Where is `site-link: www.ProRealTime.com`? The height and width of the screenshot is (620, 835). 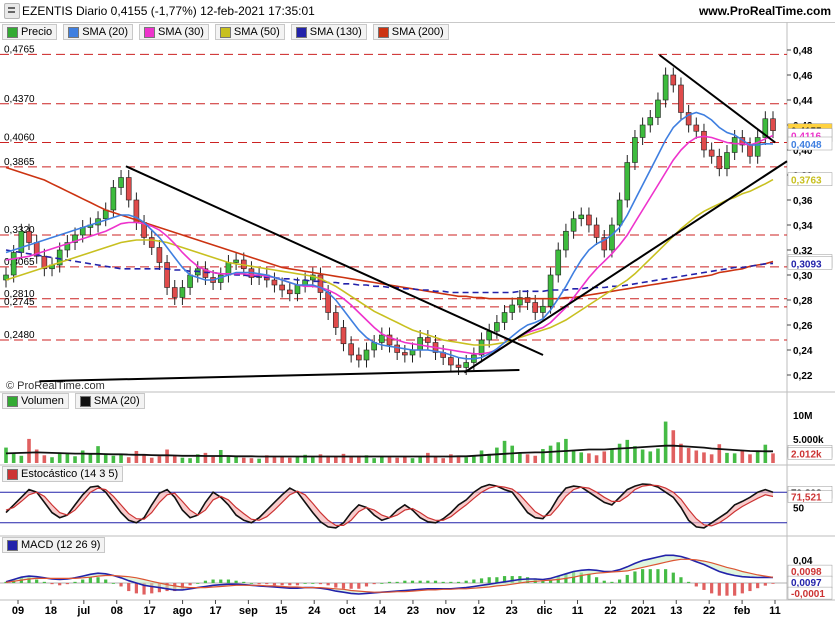
site-link: www.ProRealTime.com is located at coordinates (764, 11).